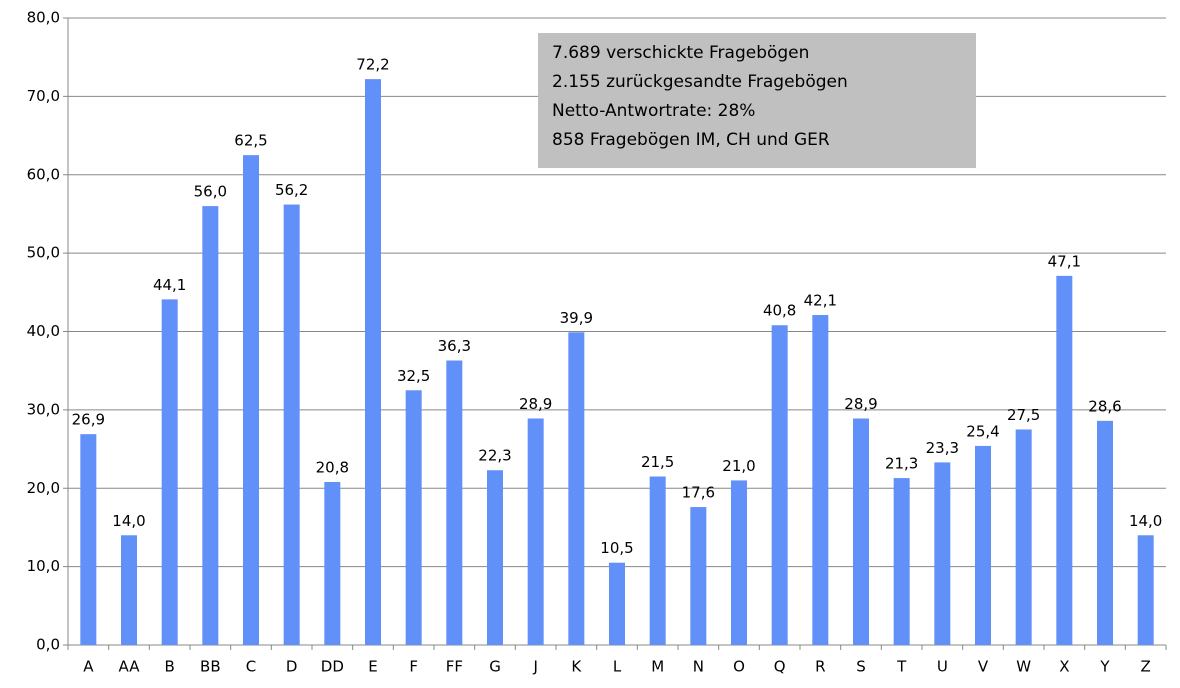 This screenshot has height=688, width=1180. I want to click on x-tick-label: W, so click(1023, 667).